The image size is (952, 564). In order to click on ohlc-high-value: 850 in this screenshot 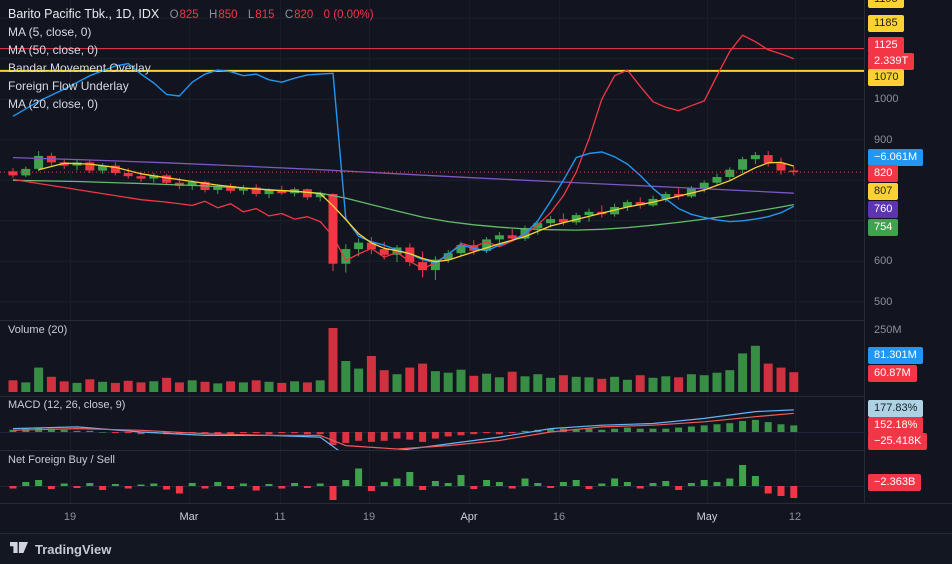, I will do `click(228, 15)`.